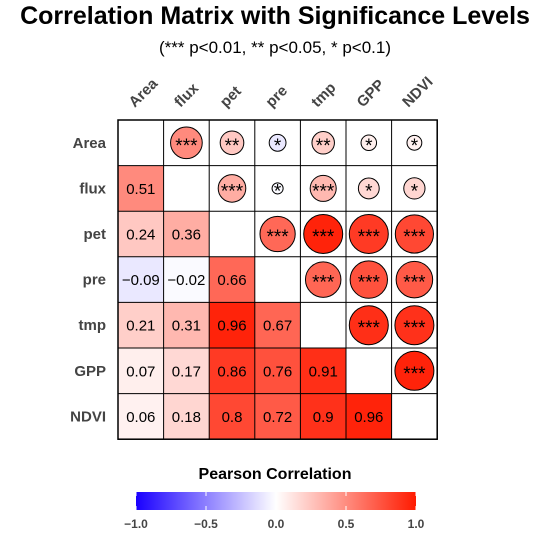 The image size is (550, 537). What do you see at coordinates (90, 143) in the screenshot?
I see `row-label: Area` at bounding box center [90, 143].